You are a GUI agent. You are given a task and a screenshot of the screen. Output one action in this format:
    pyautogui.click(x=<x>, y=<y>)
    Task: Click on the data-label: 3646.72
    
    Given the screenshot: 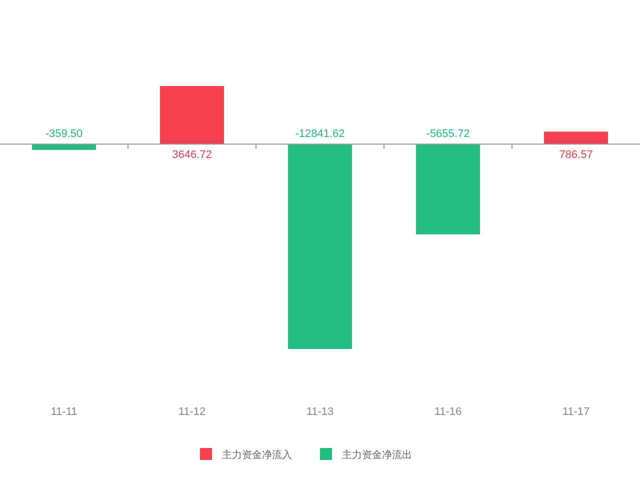 What is the action you would take?
    pyautogui.click(x=192, y=155)
    